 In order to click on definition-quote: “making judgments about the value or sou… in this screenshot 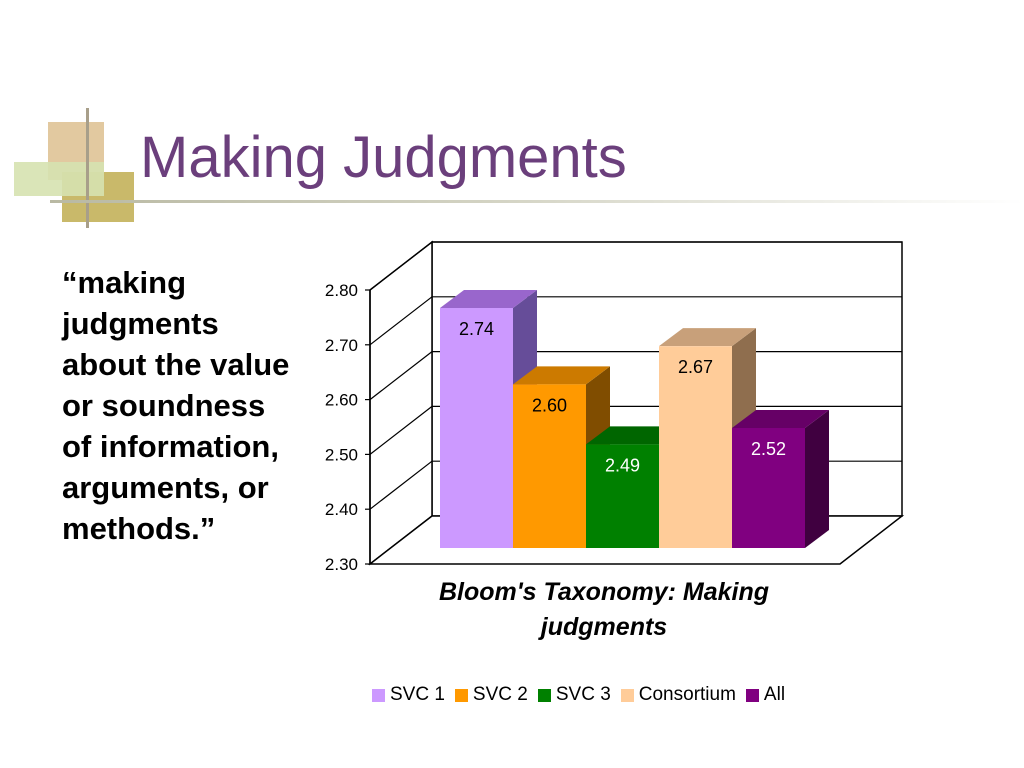, I will do `click(176, 405)`.